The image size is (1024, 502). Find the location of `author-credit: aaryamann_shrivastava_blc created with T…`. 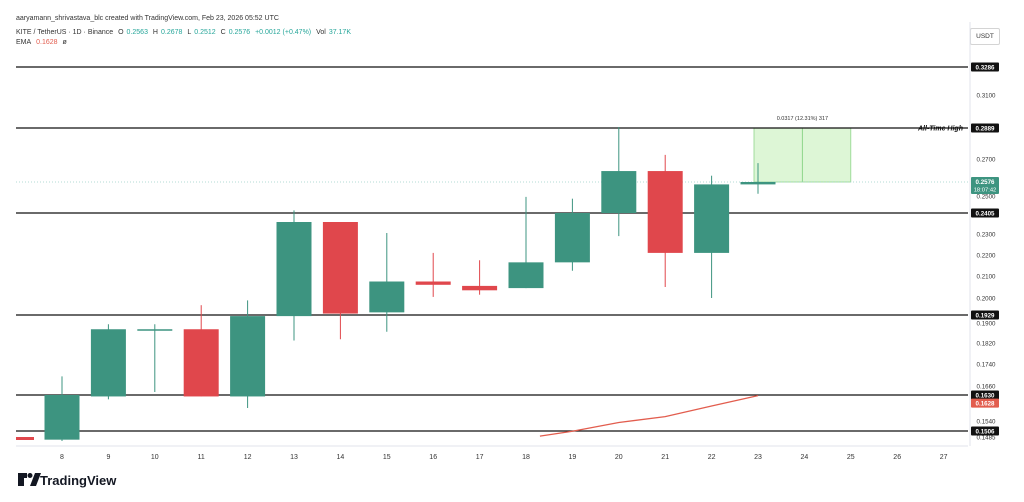

author-credit: aaryamann_shrivastava_blc created with T… is located at coordinates (147, 18).